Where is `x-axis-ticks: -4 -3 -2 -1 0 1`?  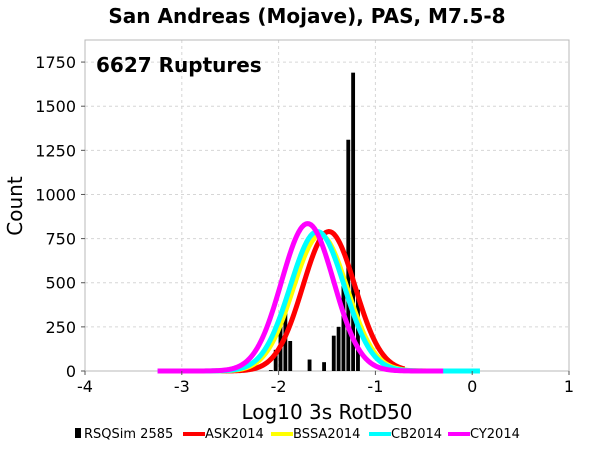 x-axis-ticks: -4 -3 -2 -1 0 1 is located at coordinates (325, 383).